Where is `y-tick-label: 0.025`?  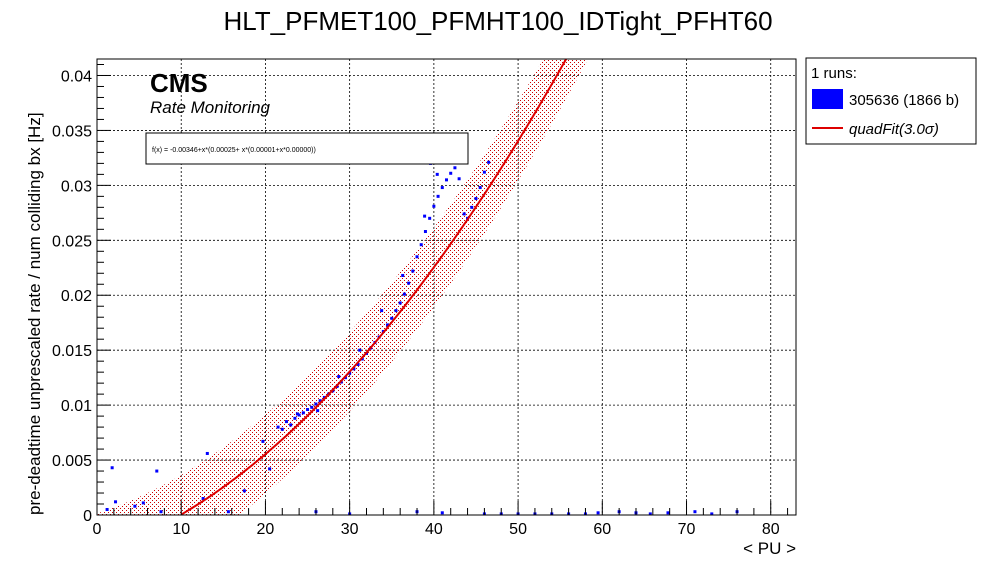
y-tick-label: 0.025 is located at coordinates (72, 241).